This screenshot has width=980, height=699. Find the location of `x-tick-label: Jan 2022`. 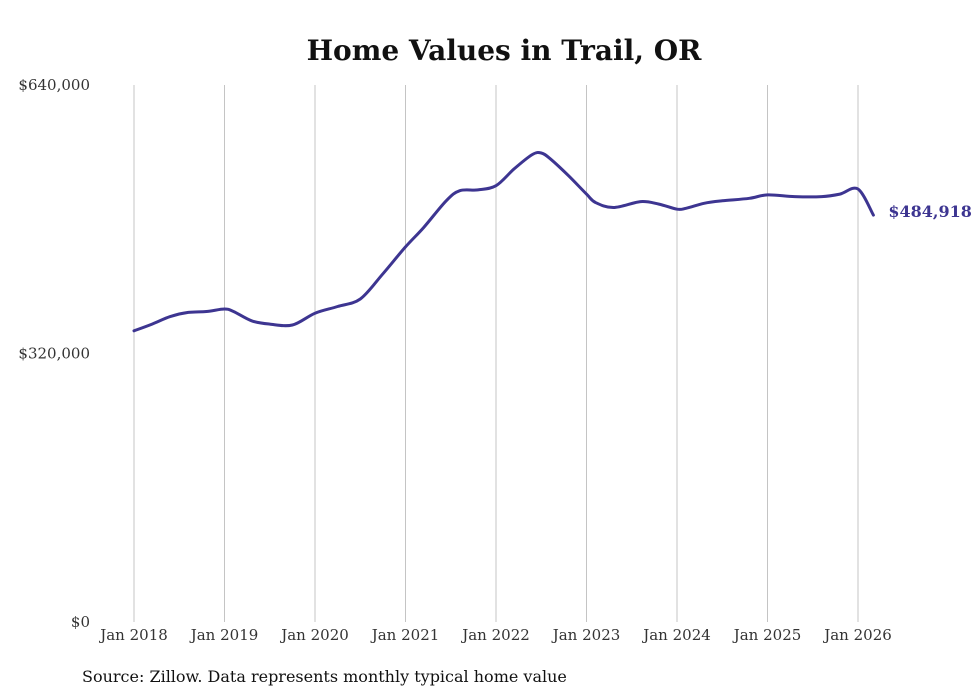

x-tick-label: Jan 2022 is located at coordinates (495, 635).